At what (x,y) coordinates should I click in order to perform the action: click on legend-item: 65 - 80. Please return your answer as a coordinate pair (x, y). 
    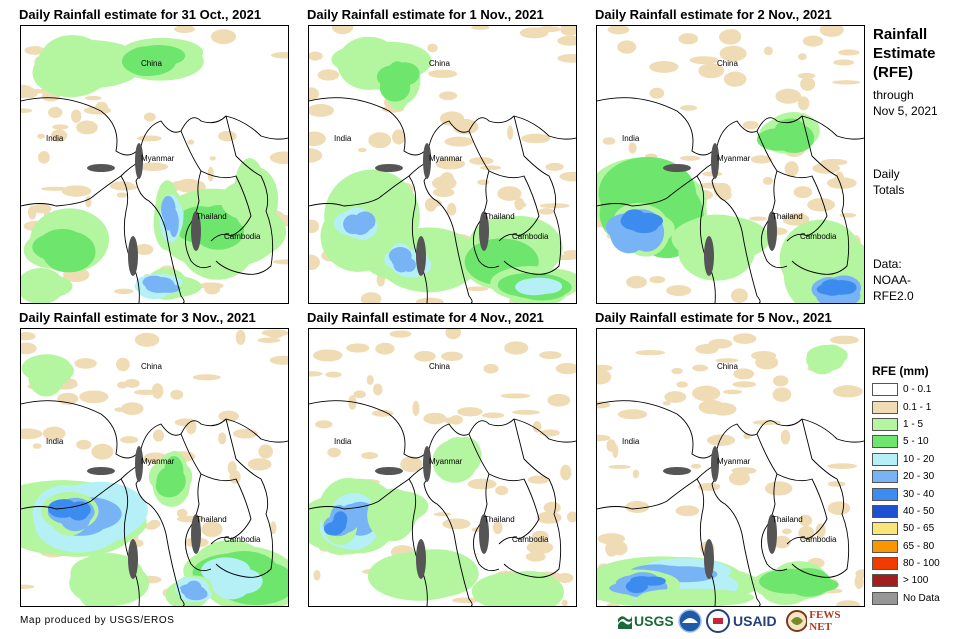
    Looking at the image, I should click on (906, 546).